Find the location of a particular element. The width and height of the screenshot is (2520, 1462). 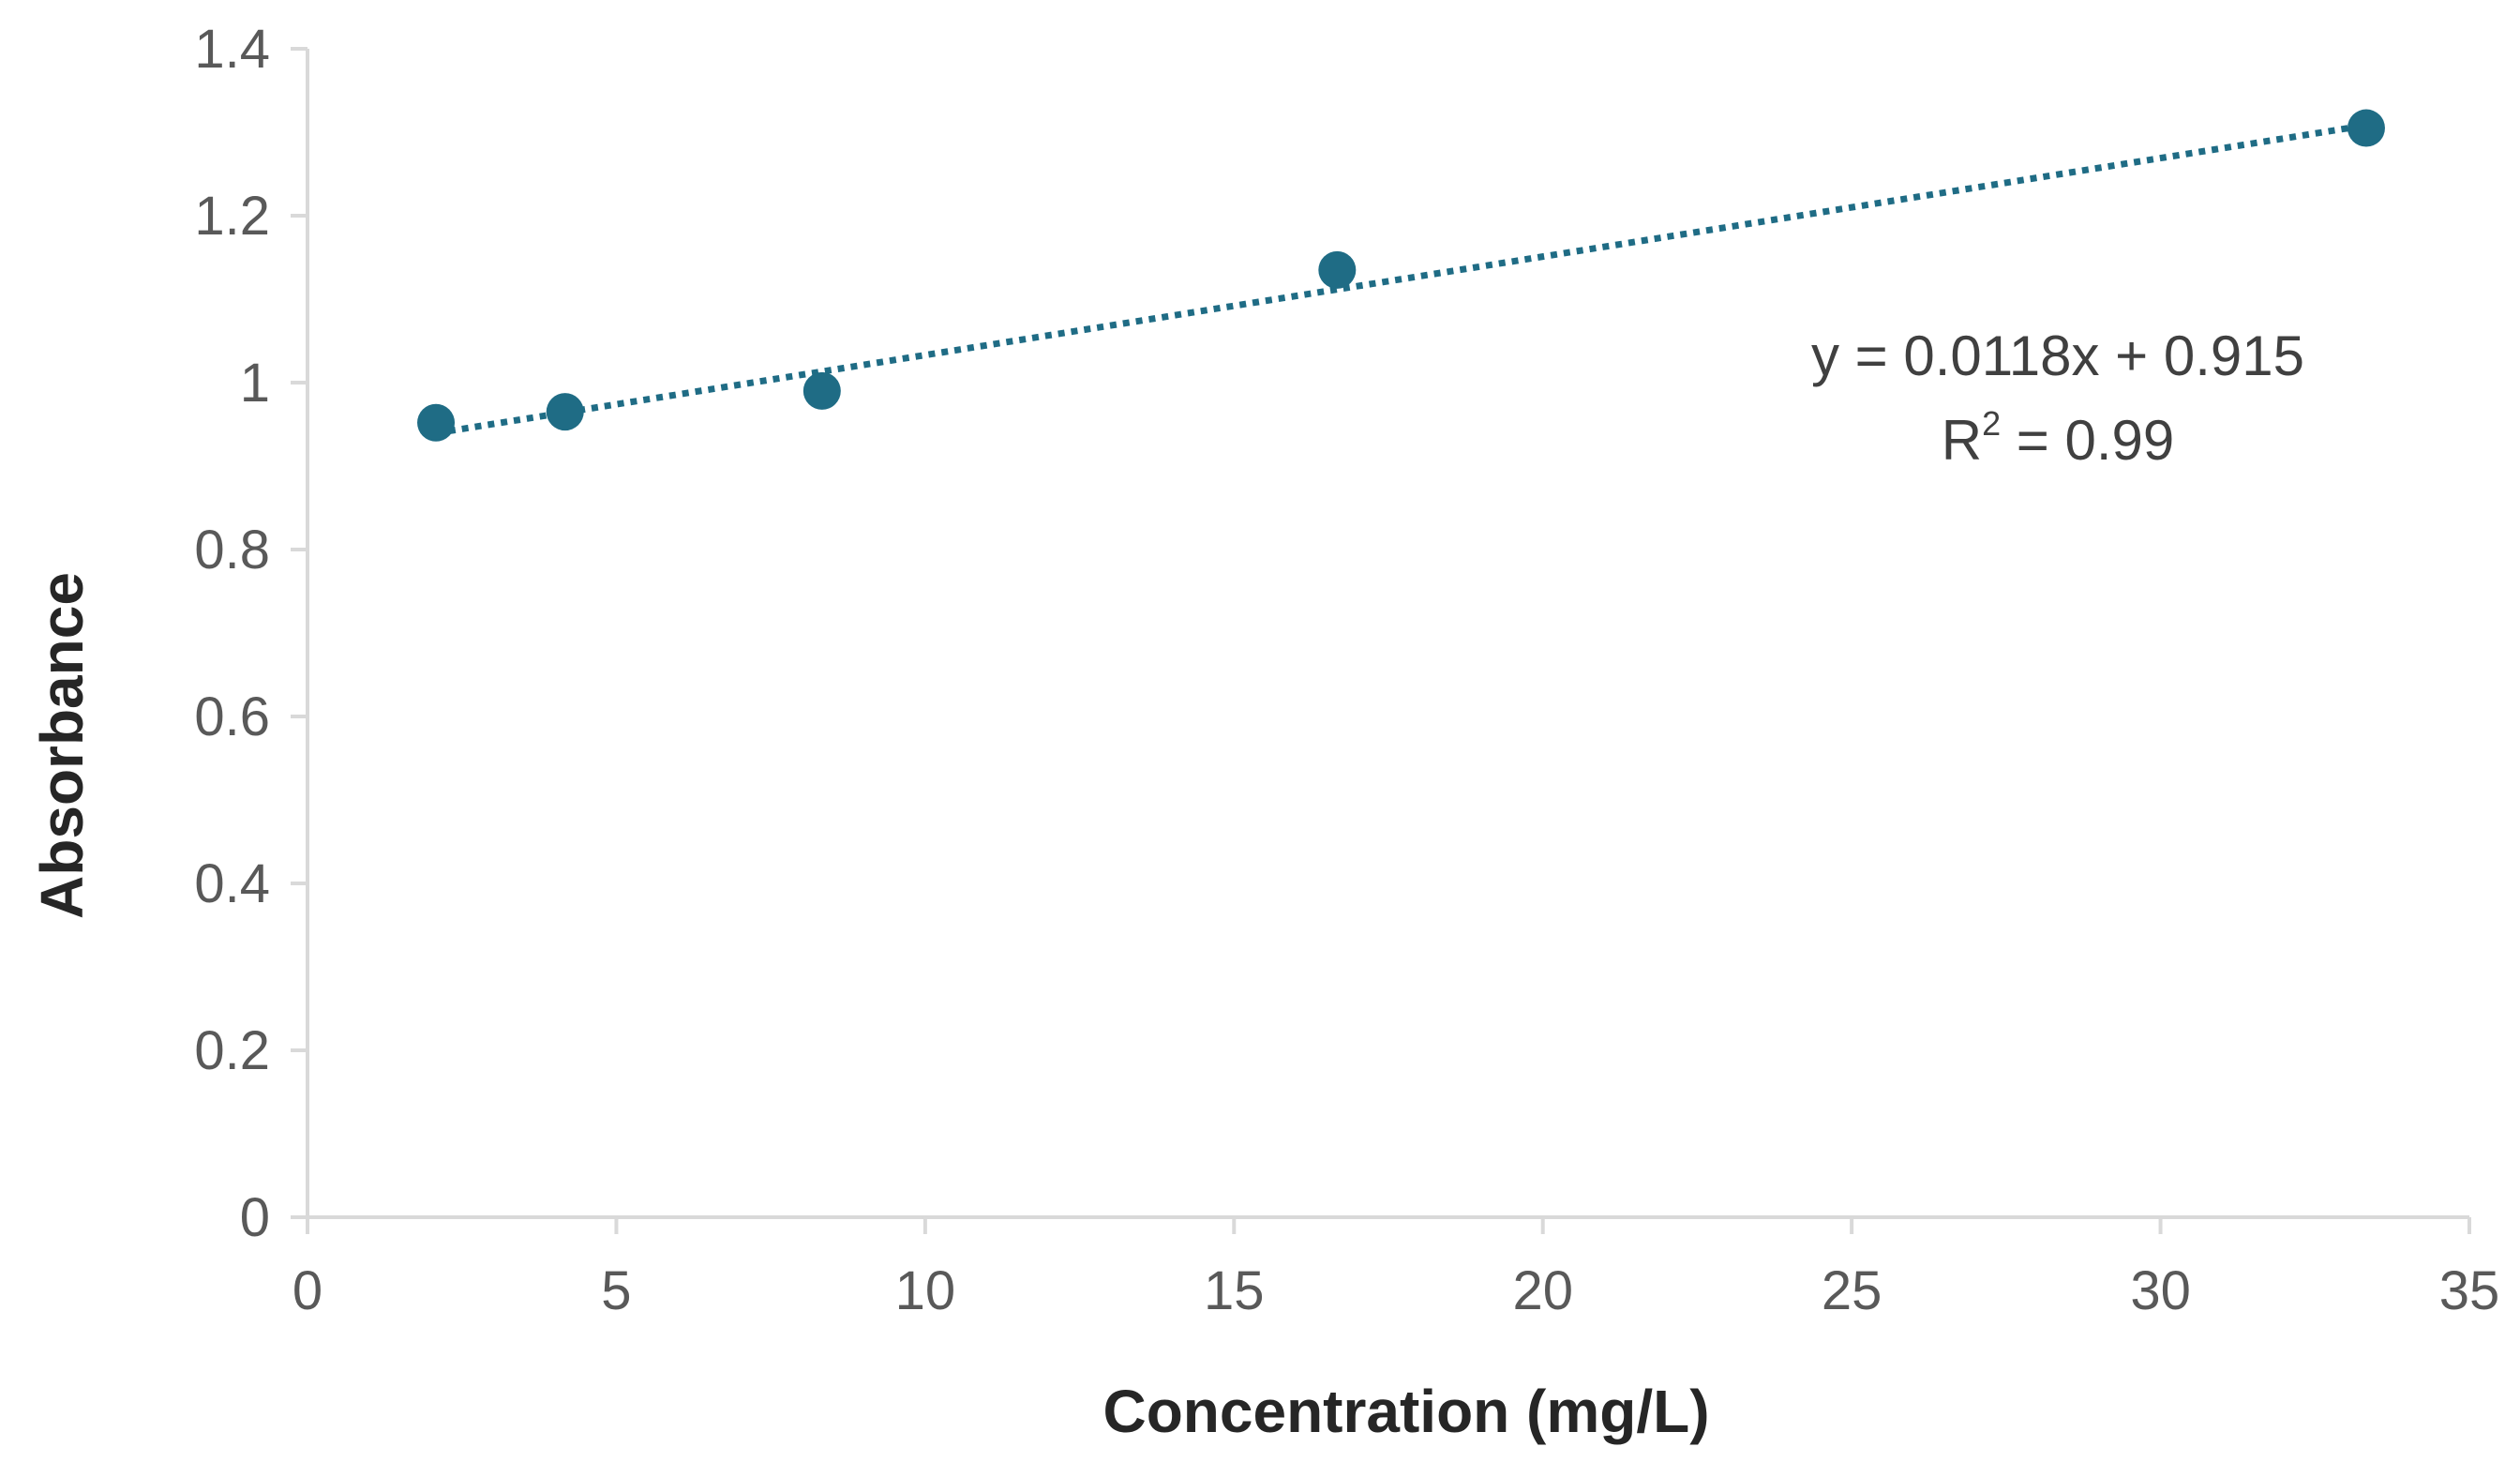

trendline-equation: y = 0.0118x + 0.915 is located at coordinates (2057, 355).